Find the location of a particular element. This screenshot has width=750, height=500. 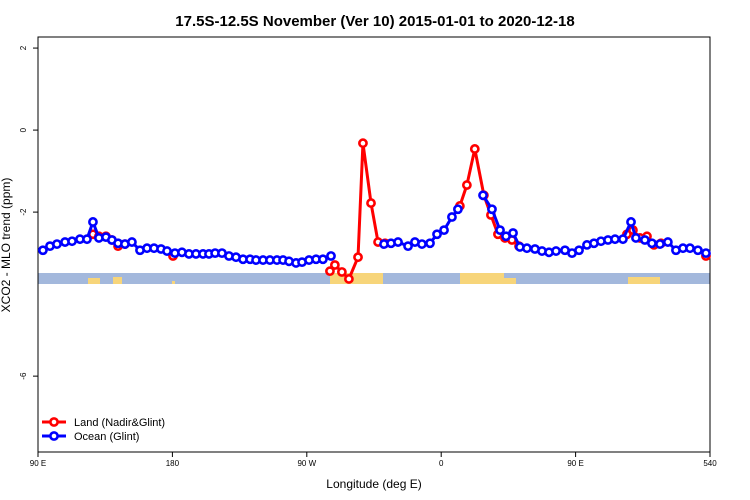

legend: Land (Nadir&Glint) Ocean (Glint) is located at coordinates (103, 430).